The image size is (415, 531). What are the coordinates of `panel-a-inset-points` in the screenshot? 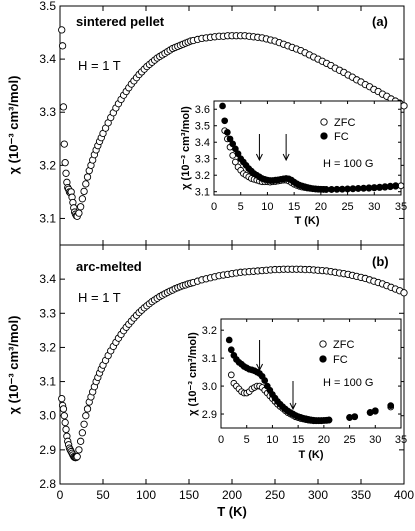 It's located at (312, 147).